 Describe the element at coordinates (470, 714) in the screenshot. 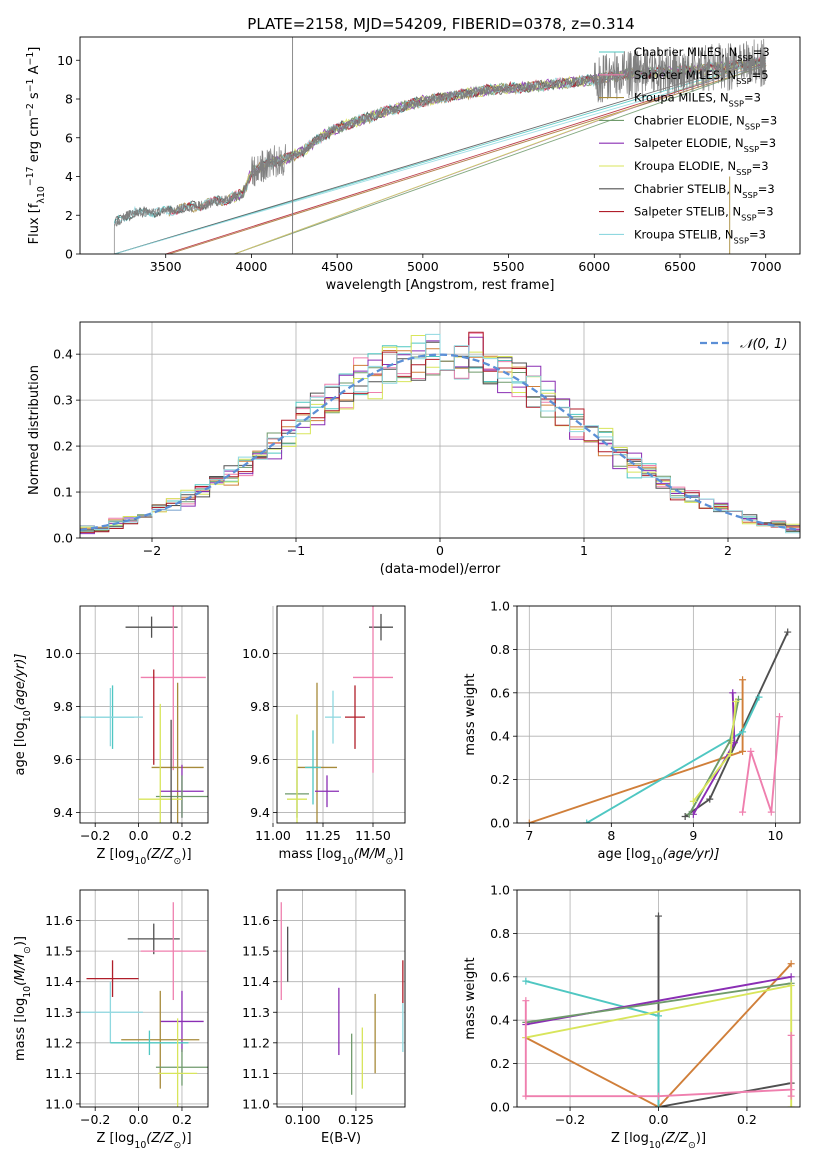

I see `y-axis-label: mass weight` at that location.